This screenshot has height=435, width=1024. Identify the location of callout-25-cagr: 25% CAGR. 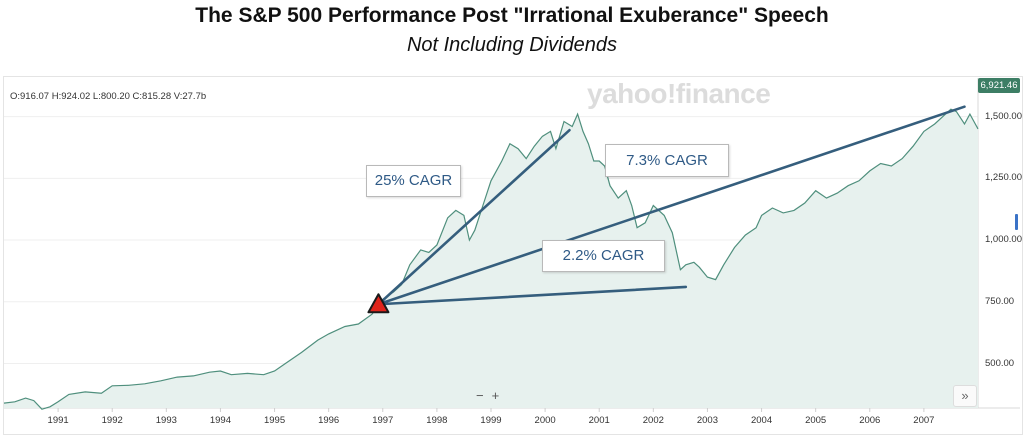
(413, 181).